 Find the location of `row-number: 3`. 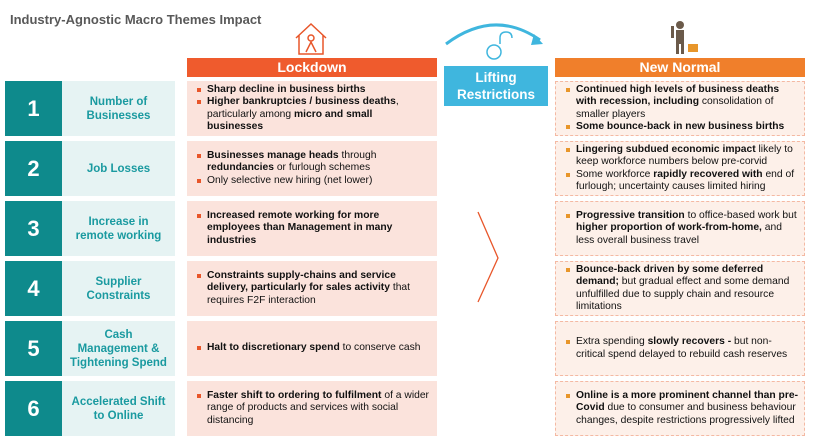

row-number: 3 is located at coordinates (33, 228).